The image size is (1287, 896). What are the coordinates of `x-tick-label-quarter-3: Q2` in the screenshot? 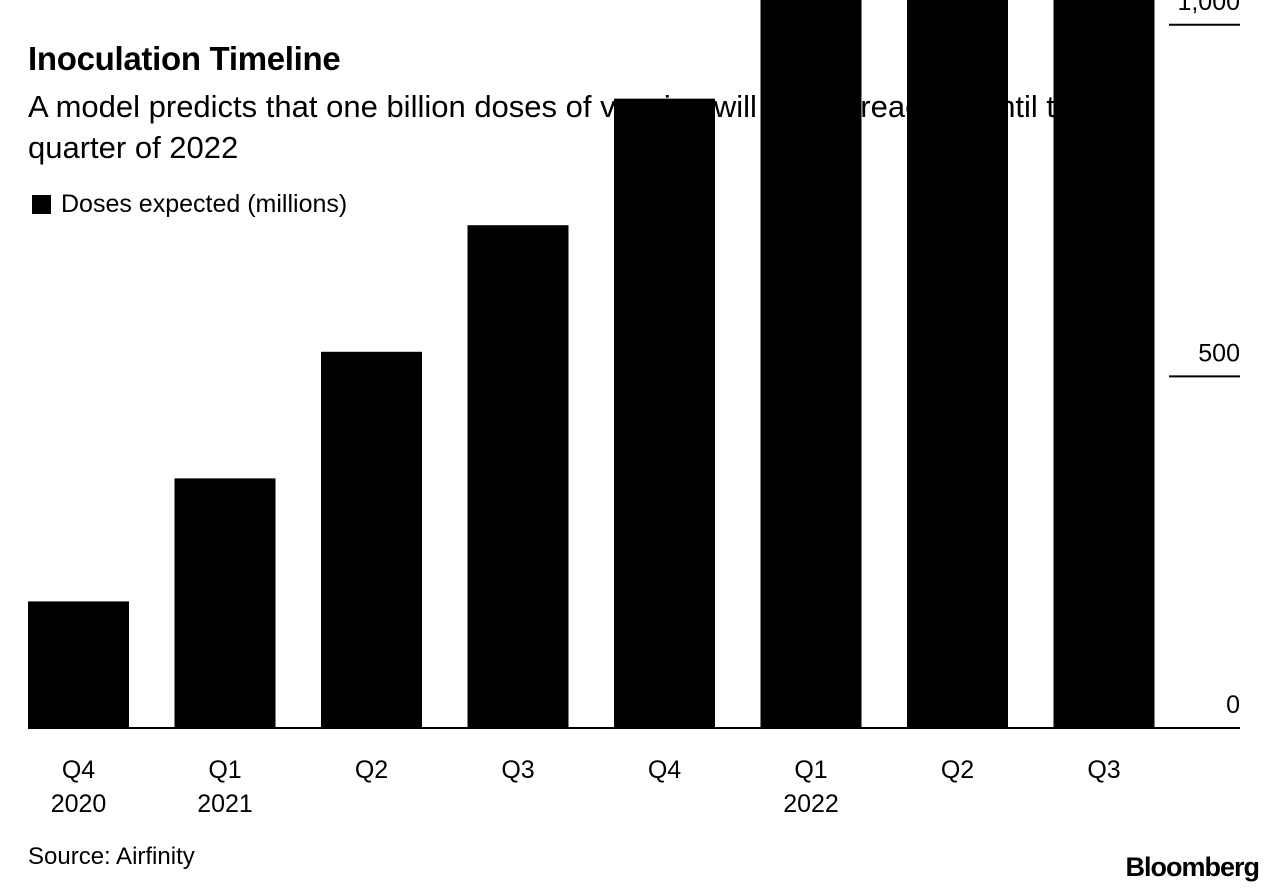 It's located at (371, 770).